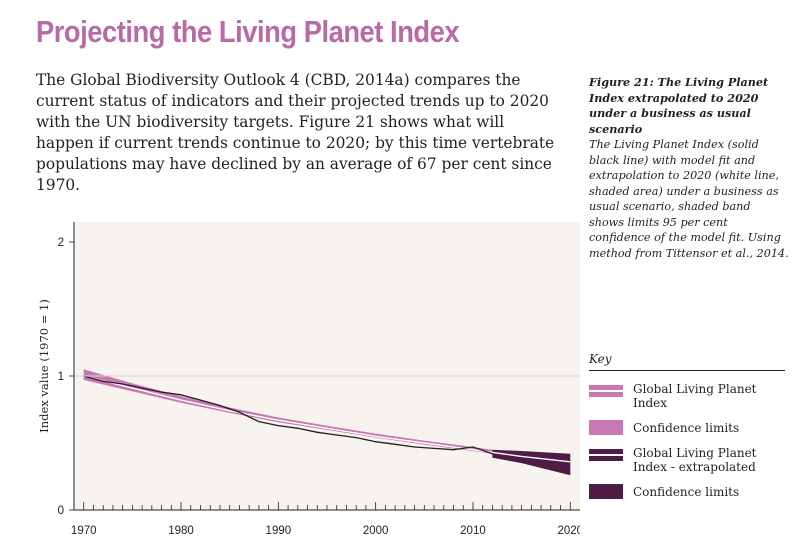 The width and height of the screenshot is (800, 554). Describe the element at coordinates (248, 31) in the screenshot. I see `page-title: Projecting the Living Planet Index` at that location.